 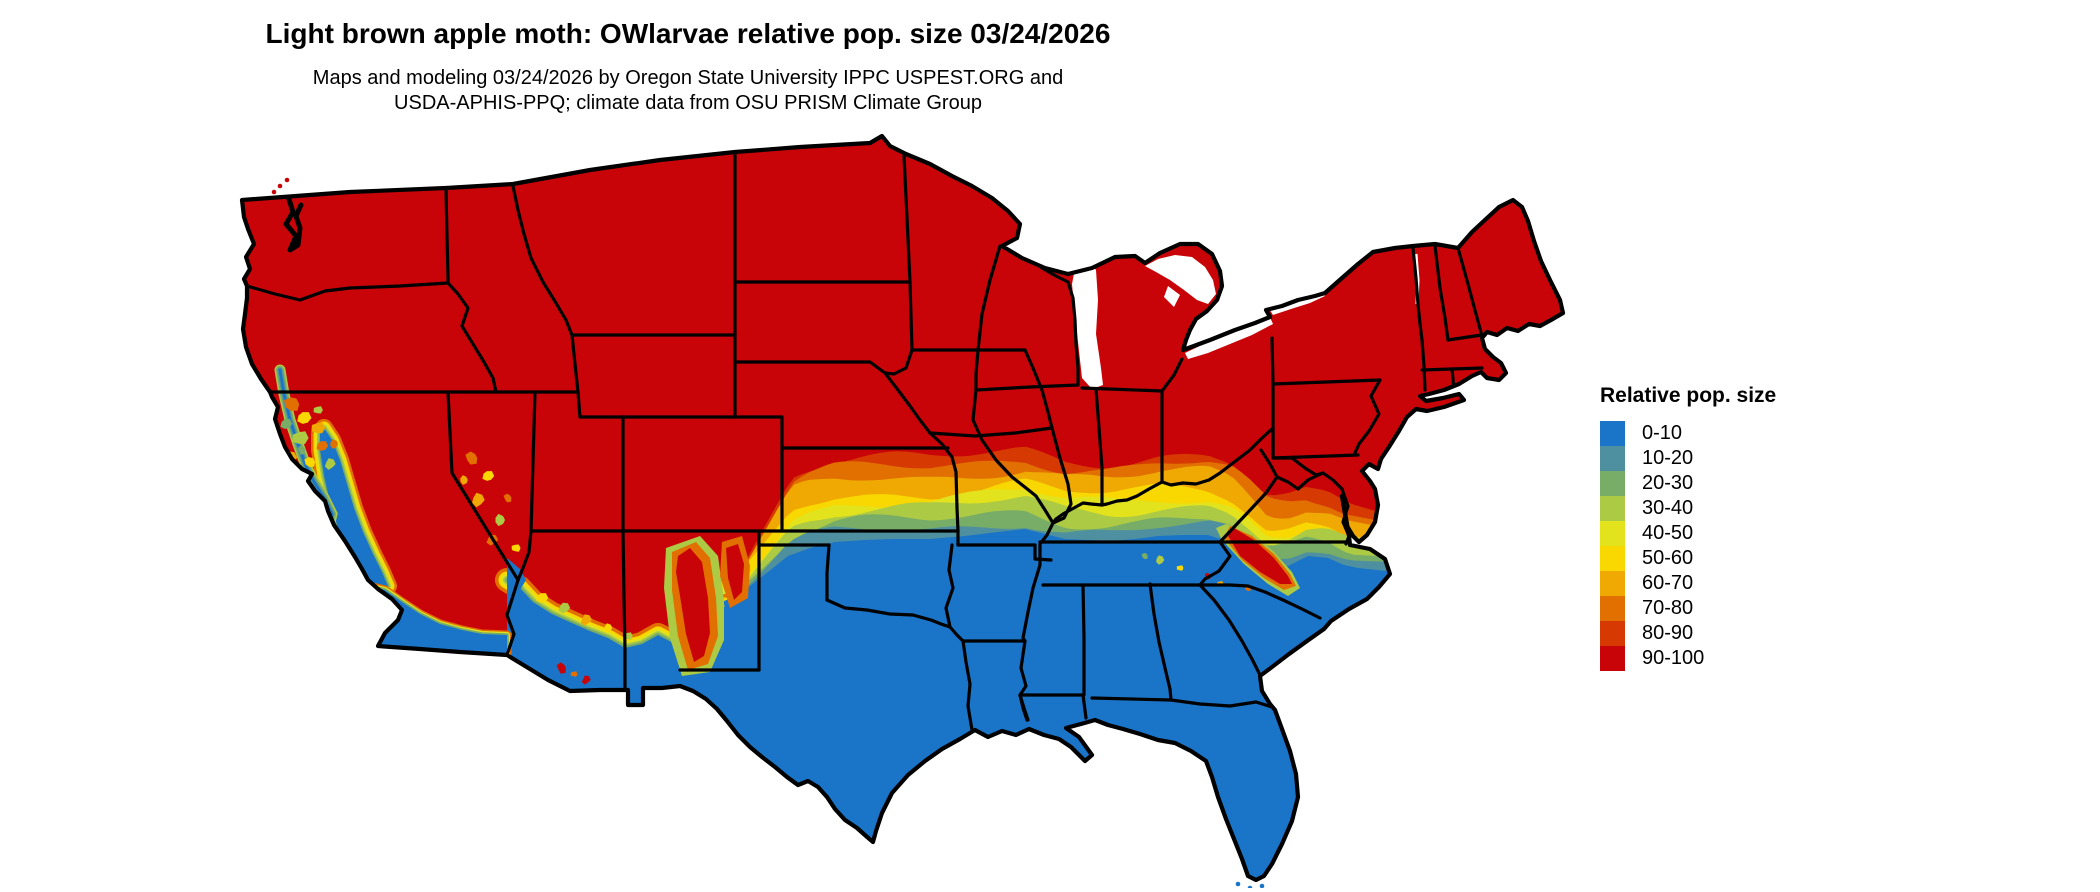 What do you see at coordinates (1668, 458) in the screenshot?
I see `legend-label: 10-20` at bounding box center [1668, 458].